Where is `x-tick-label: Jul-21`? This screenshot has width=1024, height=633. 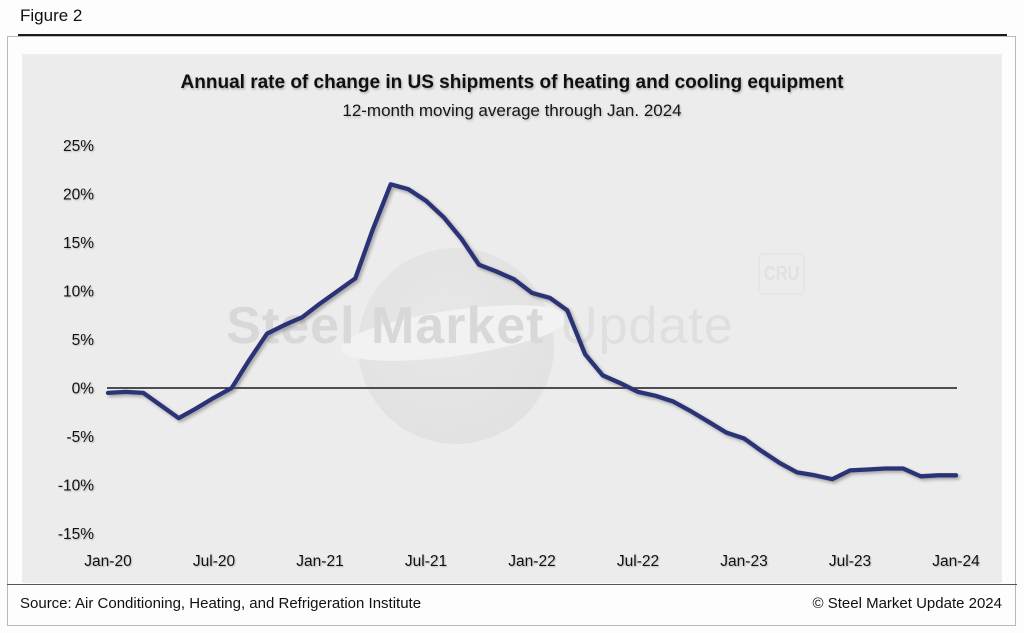
x-tick-label: Jul-21 is located at coordinates (426, 561).